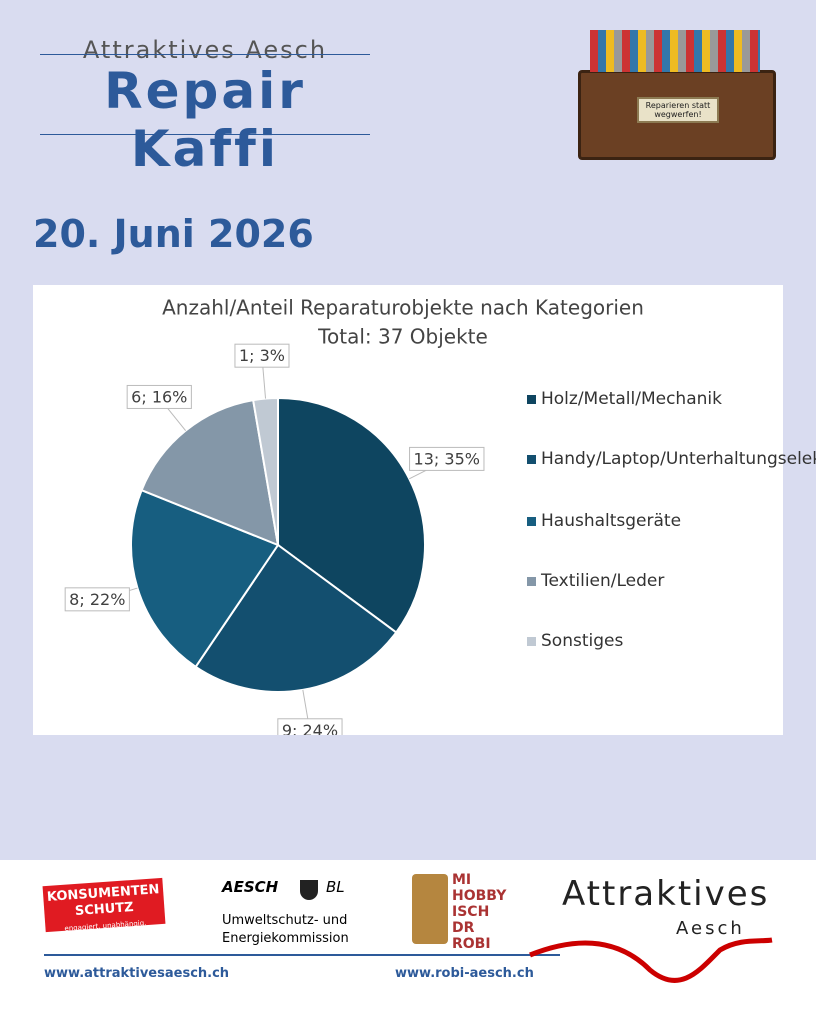 Image resolution: width=816 pixels, height=1020 pixels. What do you see at coordinates (402, 337) in the screenshot?
I see `chart-subtitle: Total: 37 Objekte` at bounding box center [402, 337].